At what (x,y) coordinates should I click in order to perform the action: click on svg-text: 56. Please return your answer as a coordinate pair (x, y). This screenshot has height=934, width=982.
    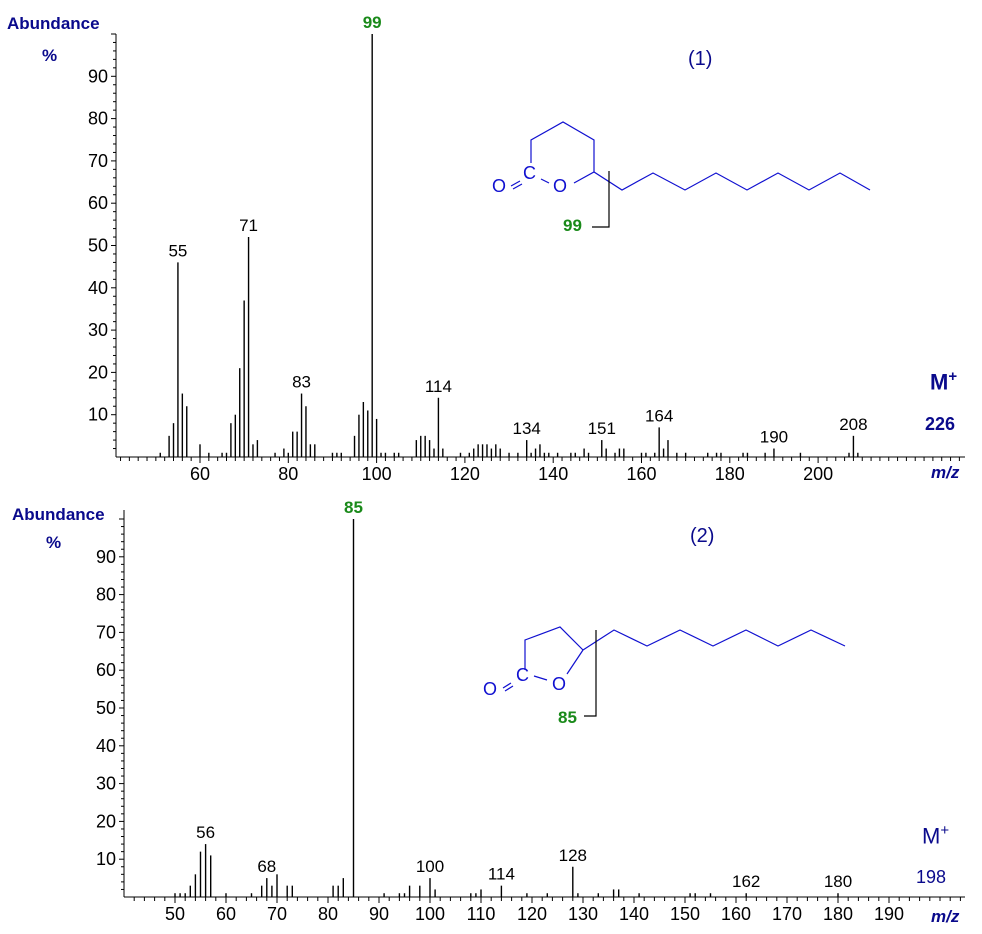
    Looking at the image, I should click on (205, 832).